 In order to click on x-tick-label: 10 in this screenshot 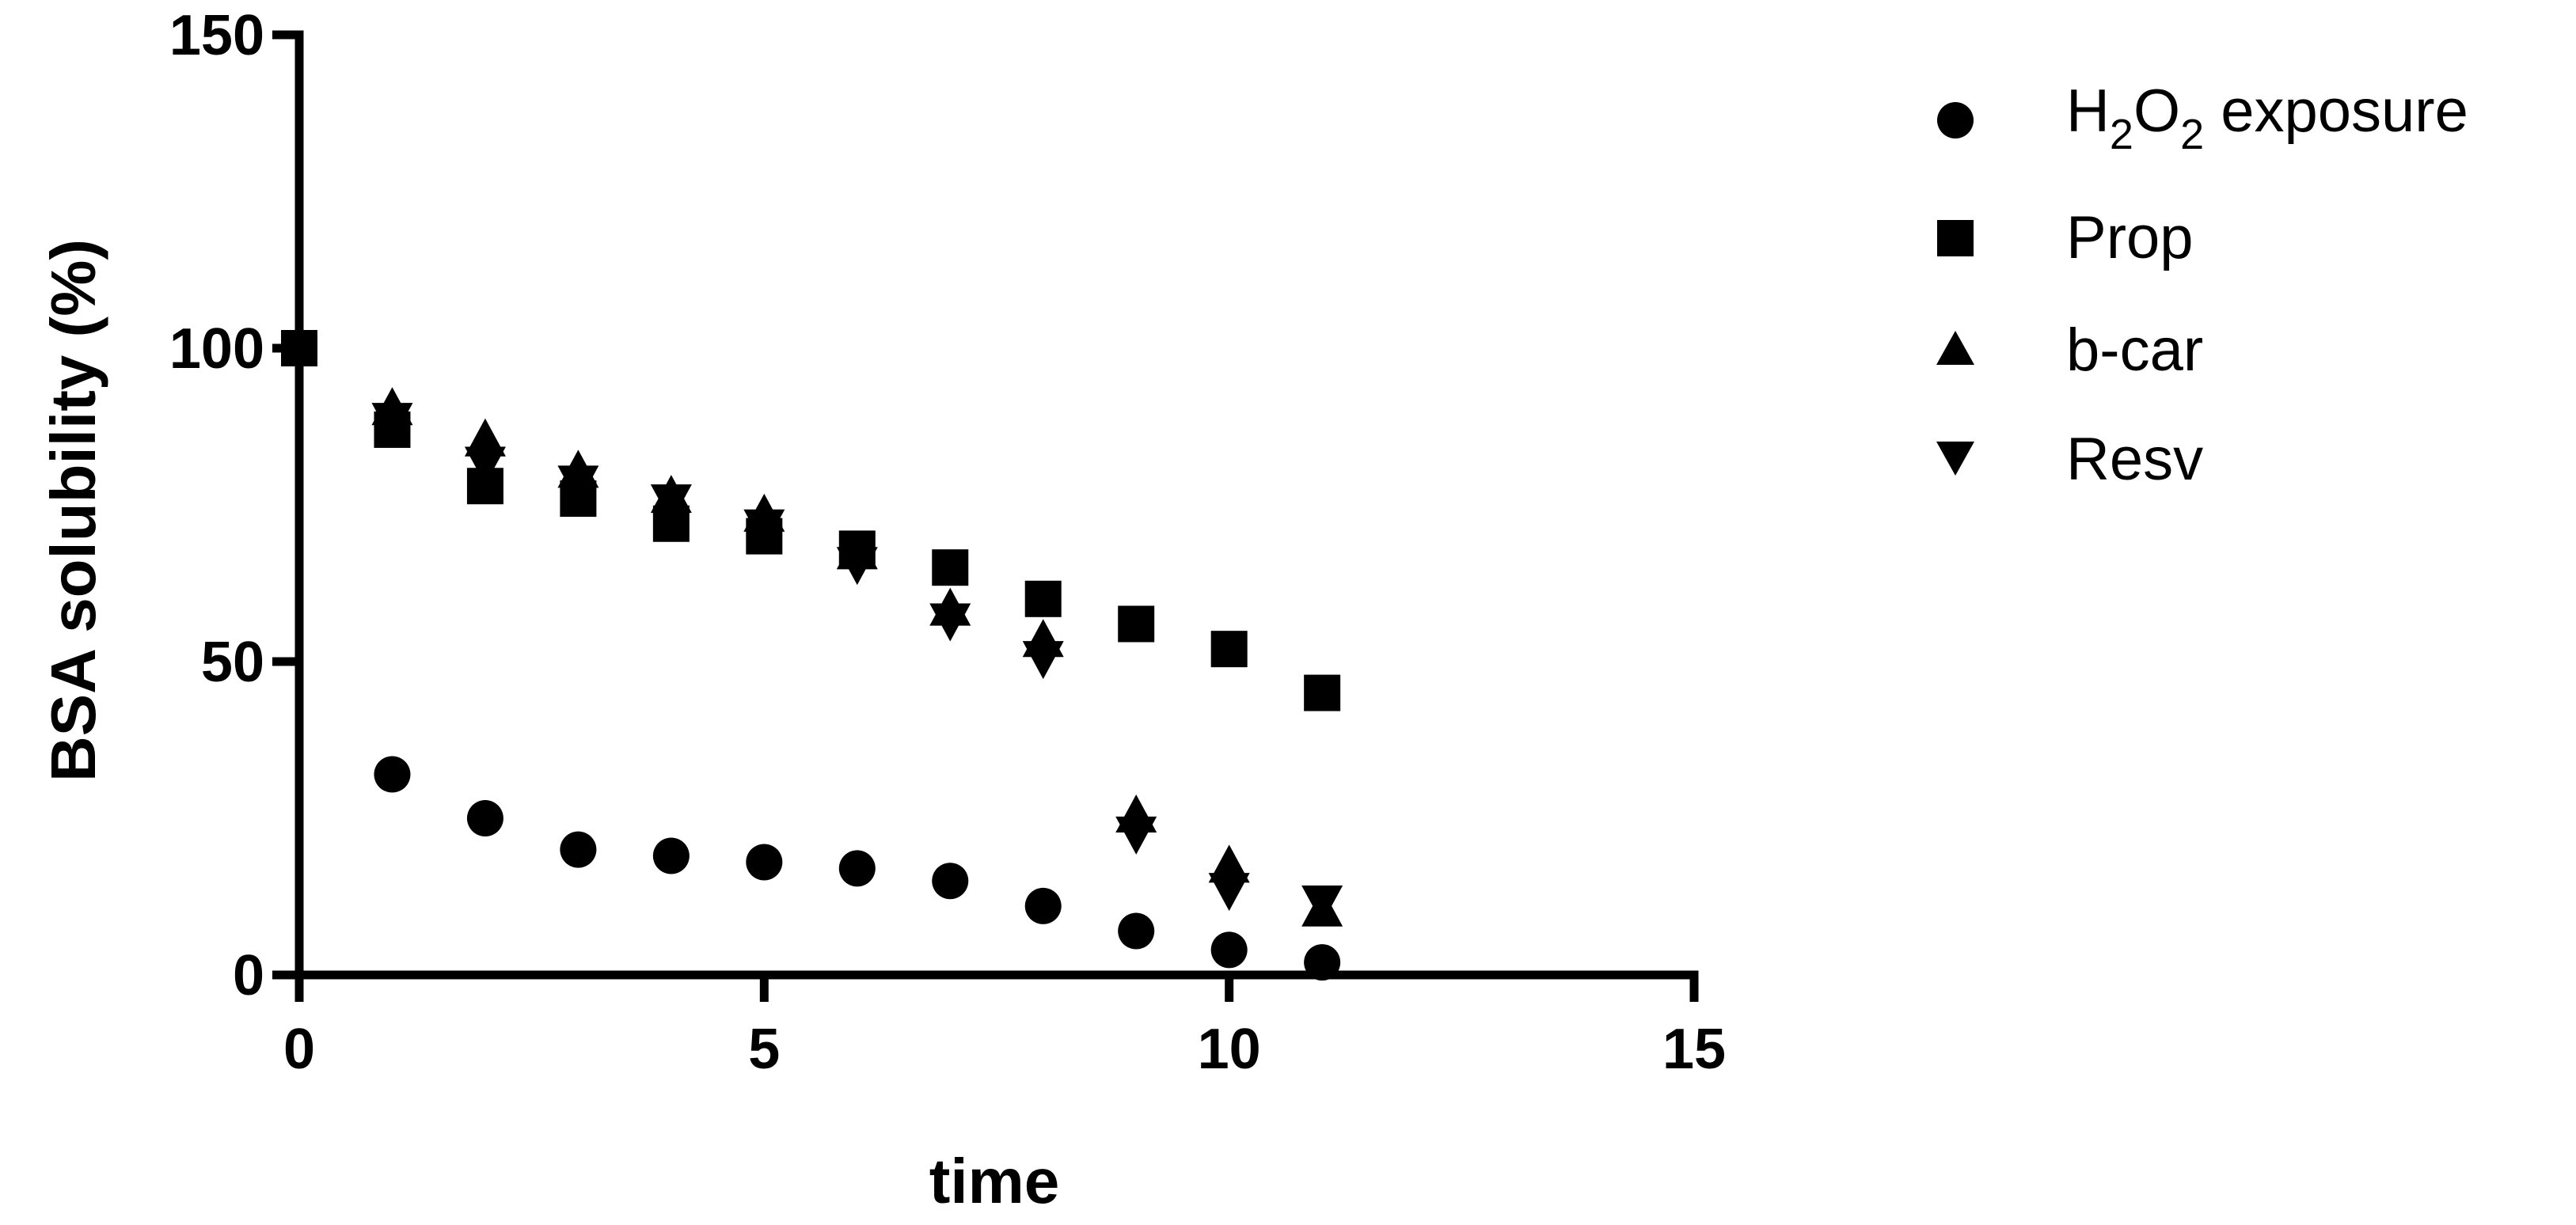, I will do `click(1230, 1049)`.